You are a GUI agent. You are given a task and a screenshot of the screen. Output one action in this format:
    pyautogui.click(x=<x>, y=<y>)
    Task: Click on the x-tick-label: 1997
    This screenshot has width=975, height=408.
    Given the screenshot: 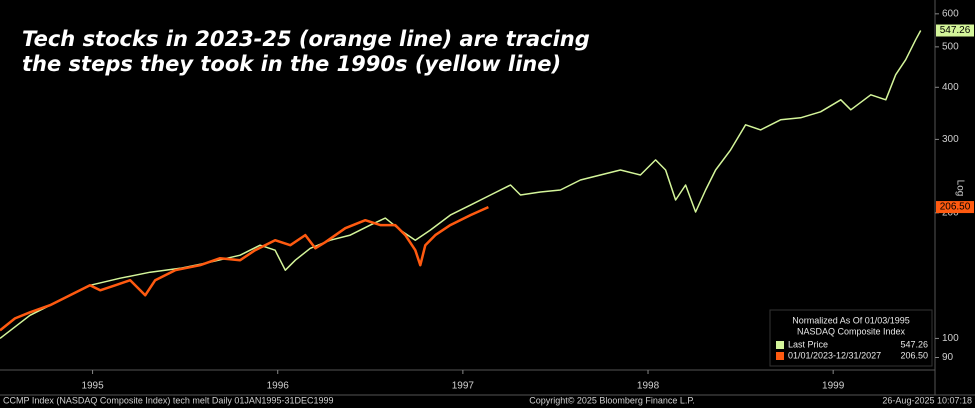 What is the action you would take?
    pyautogui.click(x=463, y=386)
    